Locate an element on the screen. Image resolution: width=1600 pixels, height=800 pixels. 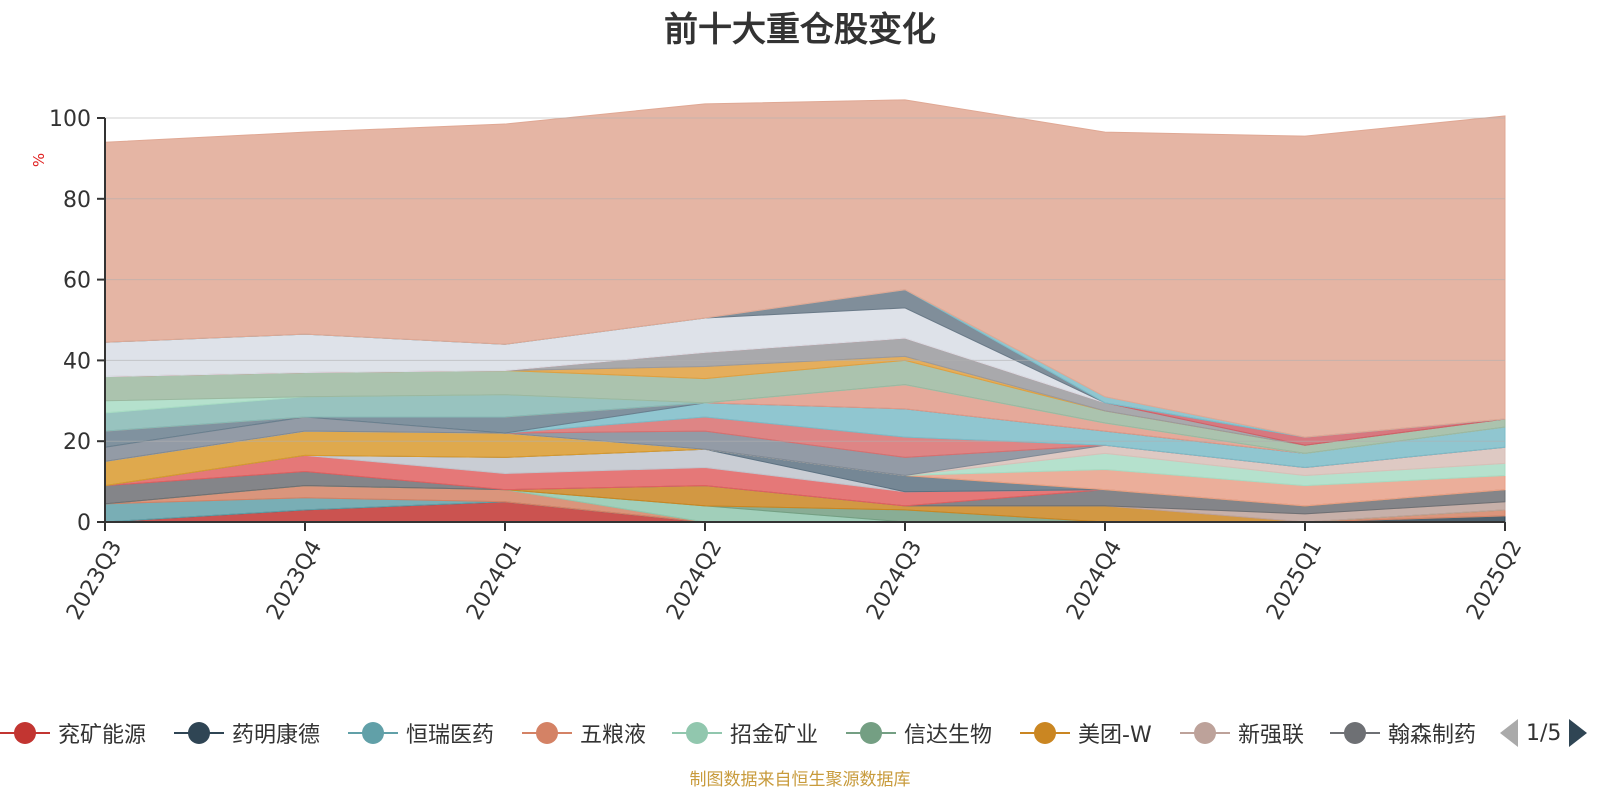
legend-page-indicator: 1/5 is located at coordinates (1544, 733).